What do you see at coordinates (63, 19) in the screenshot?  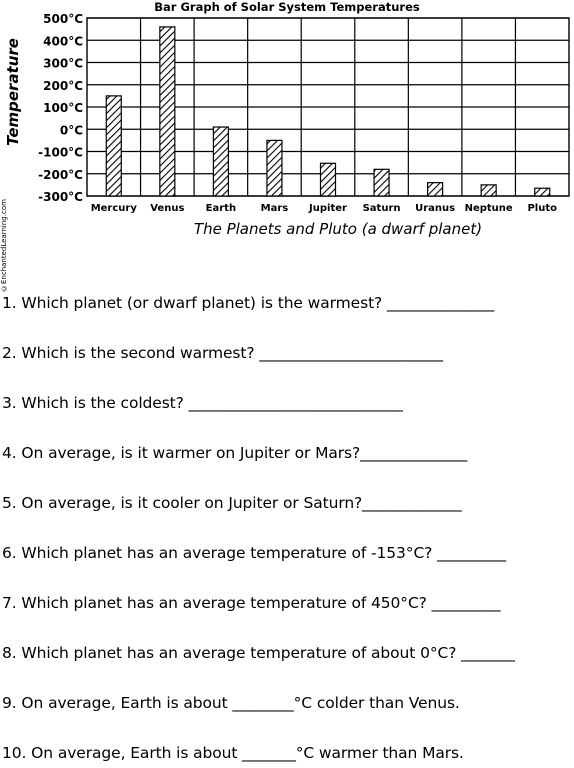 I see `y-tick-label: 500°C` at bounding box center [63, 19].